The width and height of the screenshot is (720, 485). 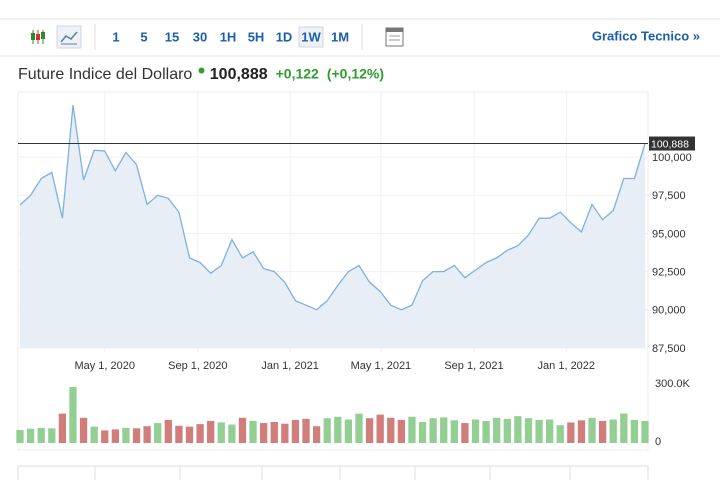 What do you see at coordinates (672, 158) in the screenshot?
I see `y-tick-label: 100,000` at bounding box center [672, 158].